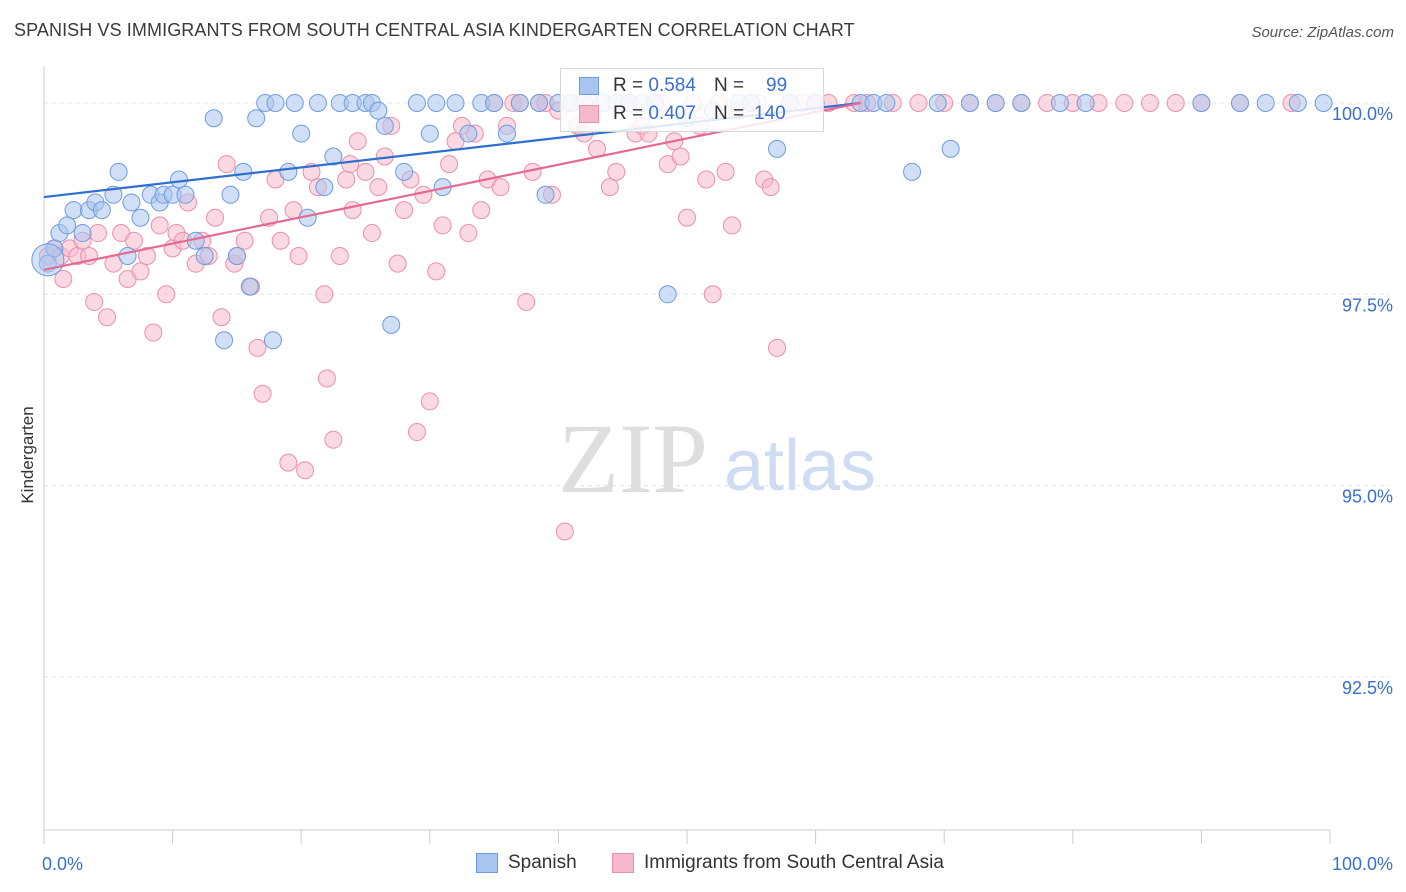  I want to click on legend-n-value-spanish: 99, so click(777, 85).